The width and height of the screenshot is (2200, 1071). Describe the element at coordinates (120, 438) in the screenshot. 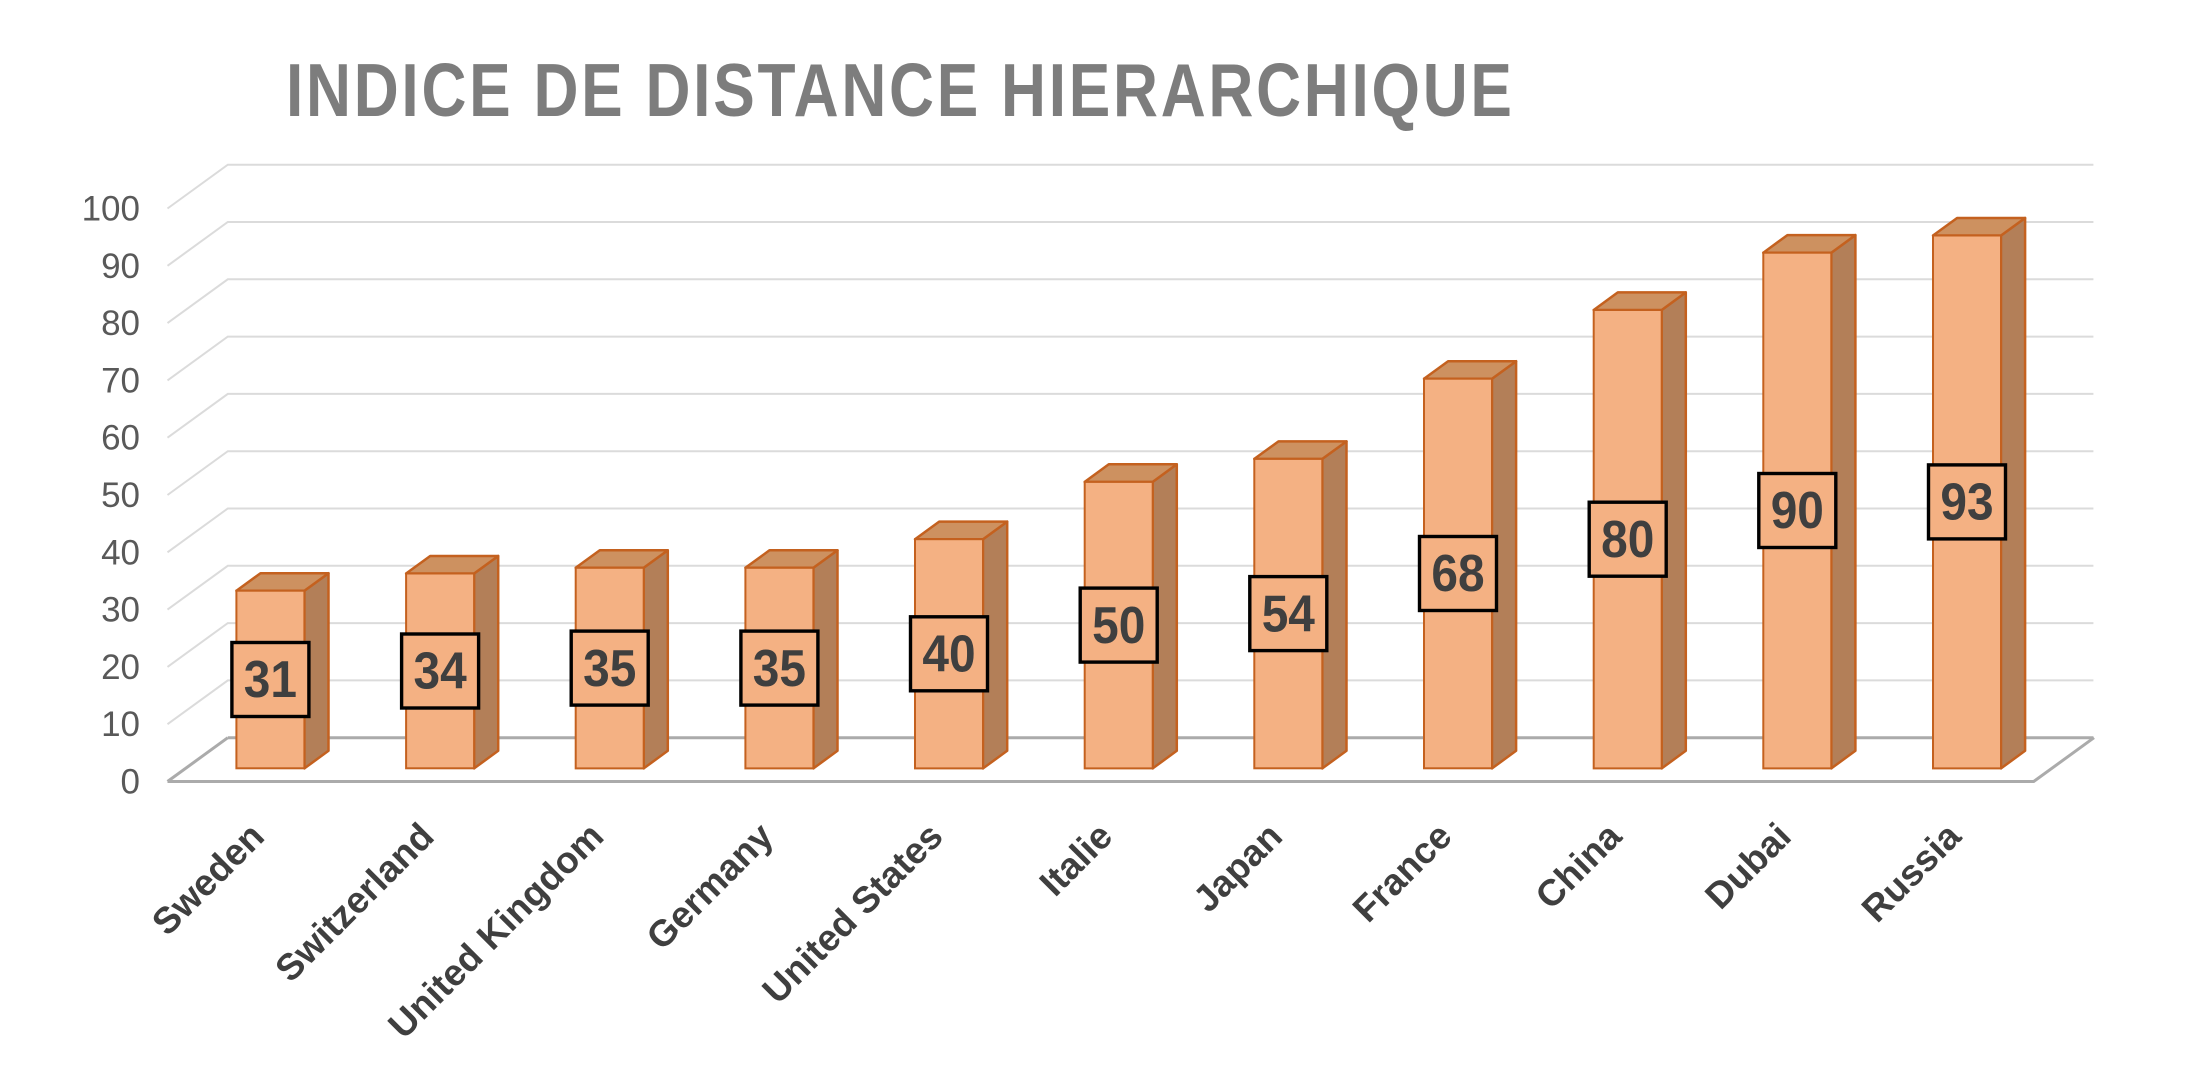

I see `svg-text: 60` at that location.